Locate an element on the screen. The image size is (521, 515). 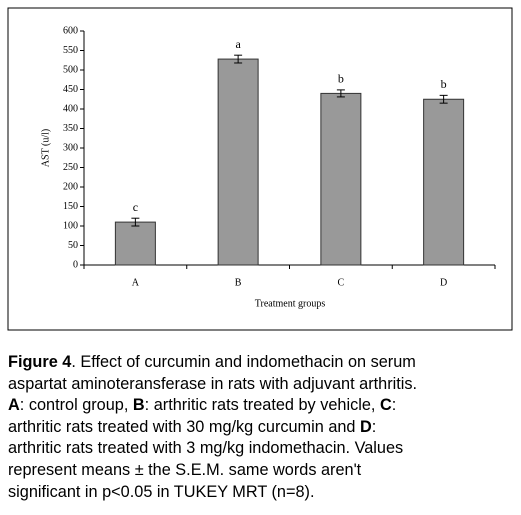
y-tick-label: 200 is located at coordinates (70, 186).